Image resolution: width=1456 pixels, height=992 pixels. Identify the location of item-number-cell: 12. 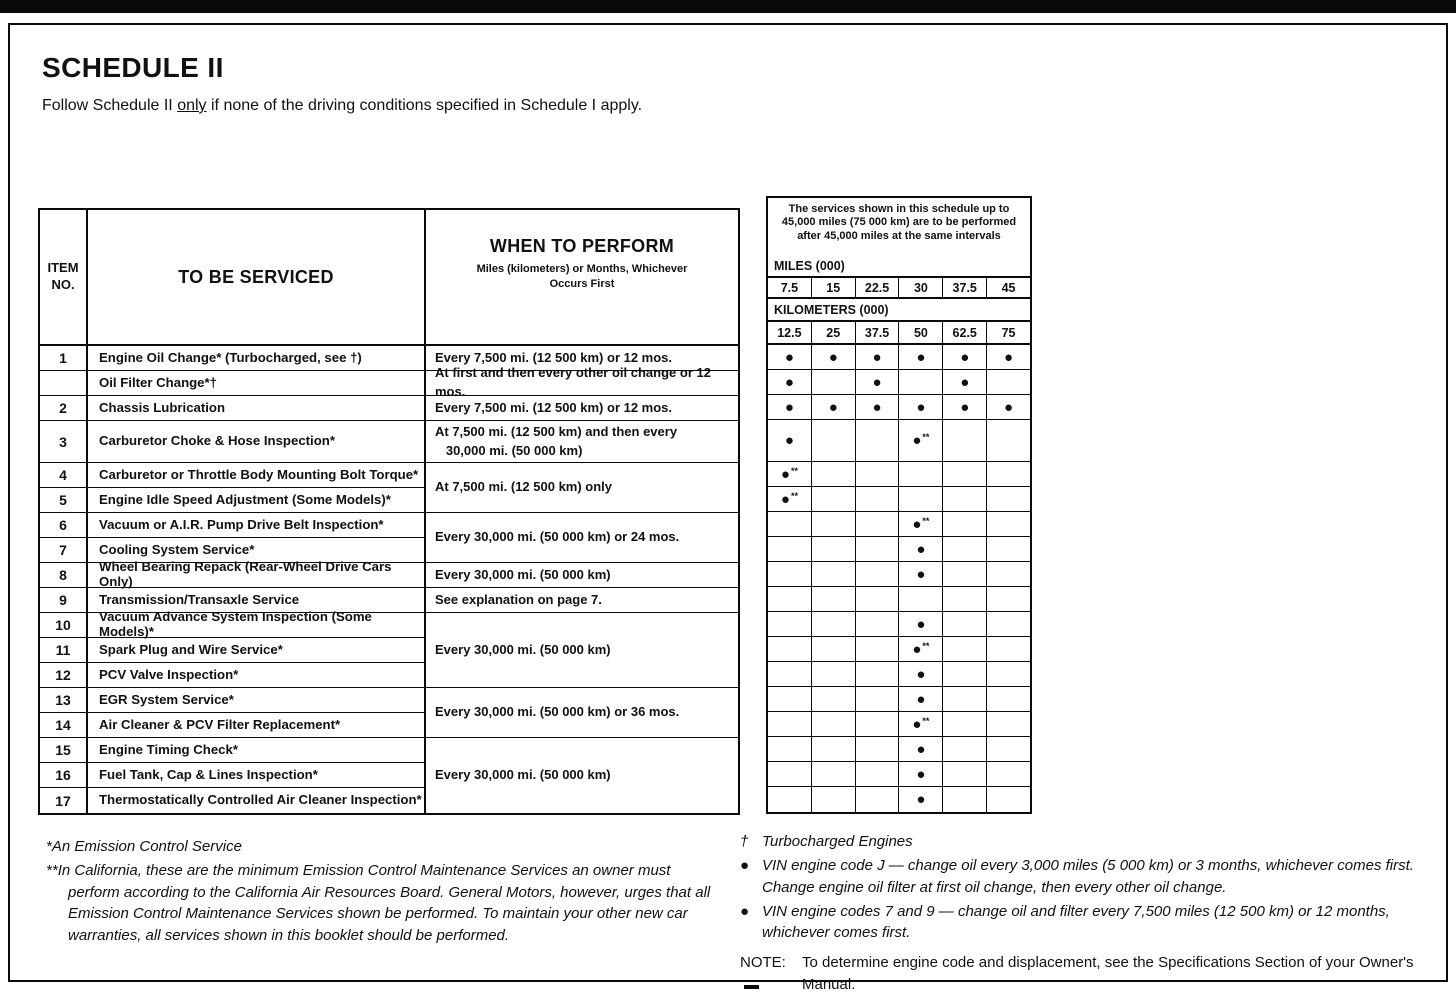
(64, 675).